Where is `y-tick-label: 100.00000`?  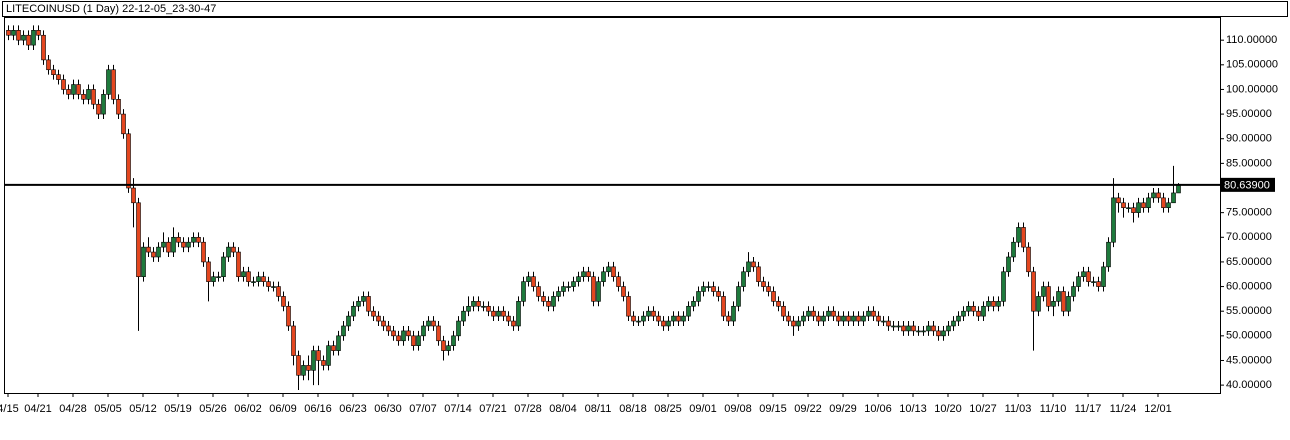 y-tick-label: 100.00000 is located at coordinates (1252, 89).